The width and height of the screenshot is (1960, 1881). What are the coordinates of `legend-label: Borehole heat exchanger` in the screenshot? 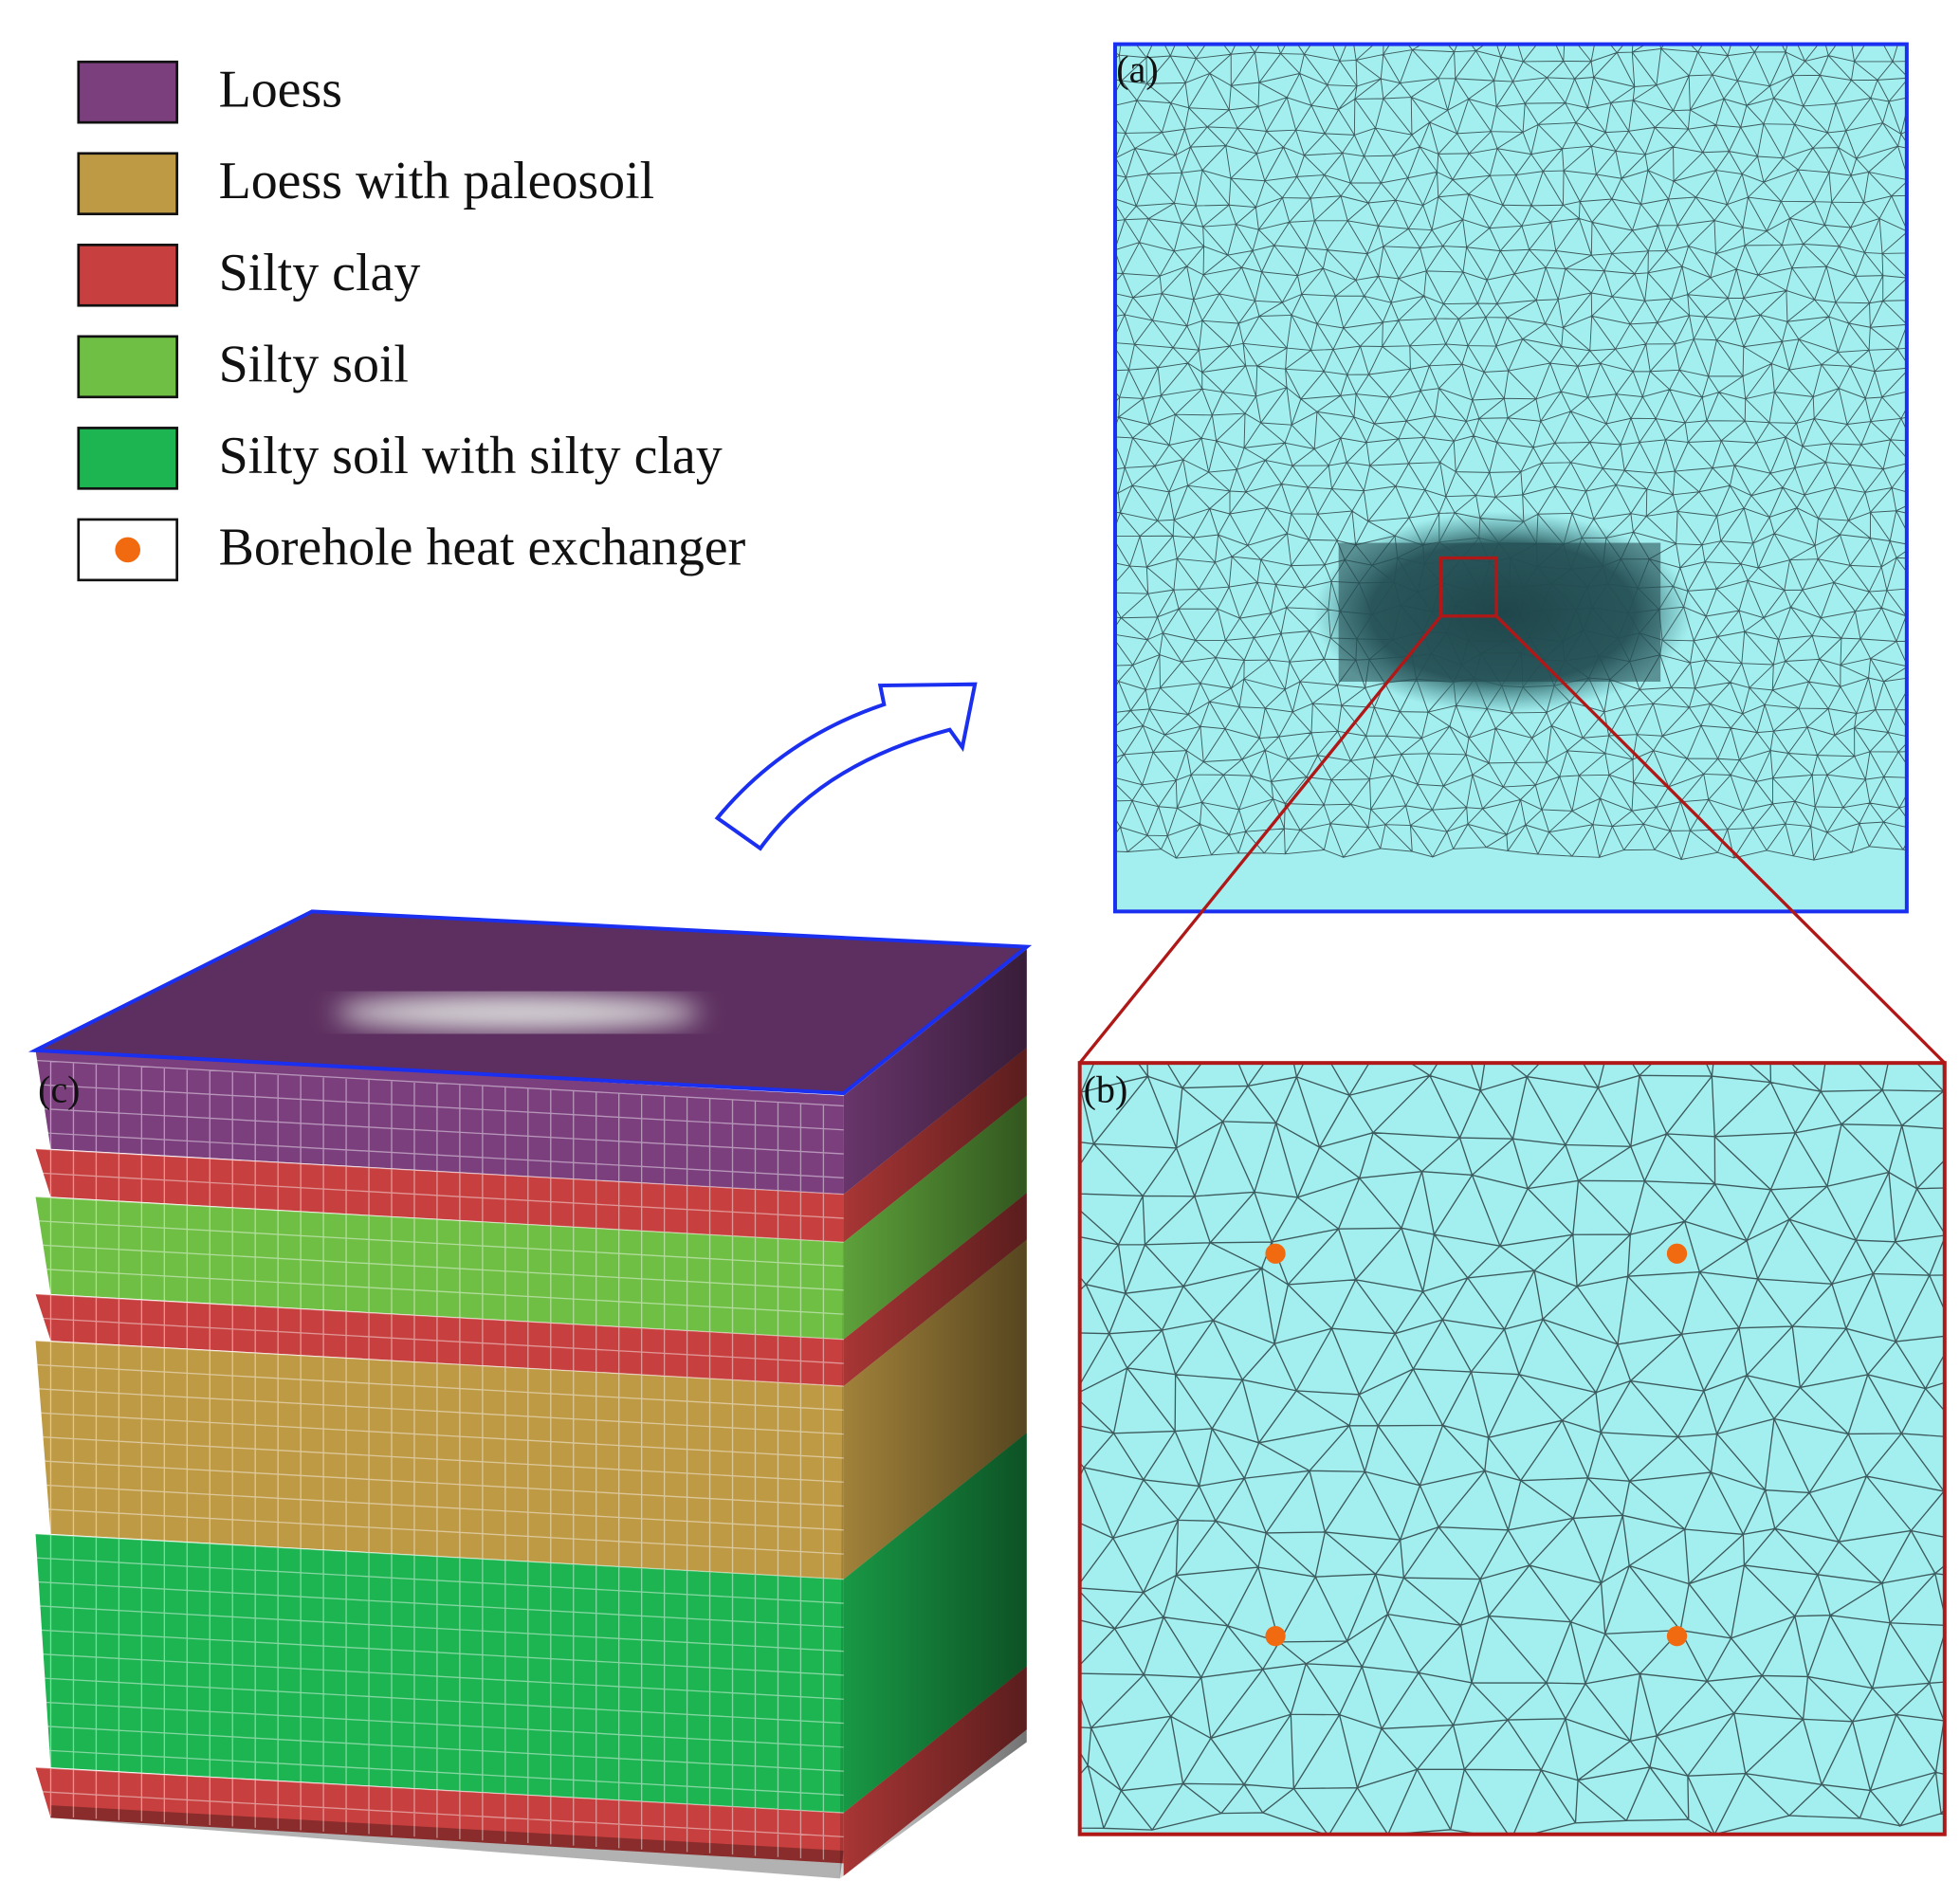 It's located at (482, 547).